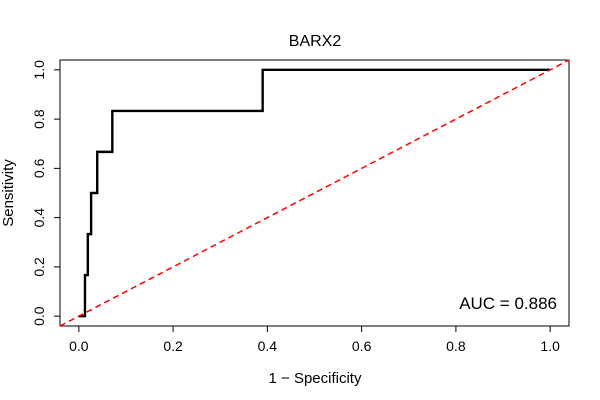  Describe the element at coordinates (456, 346) in the screenshot. I see `x-tick-label: 0.8` at that location.